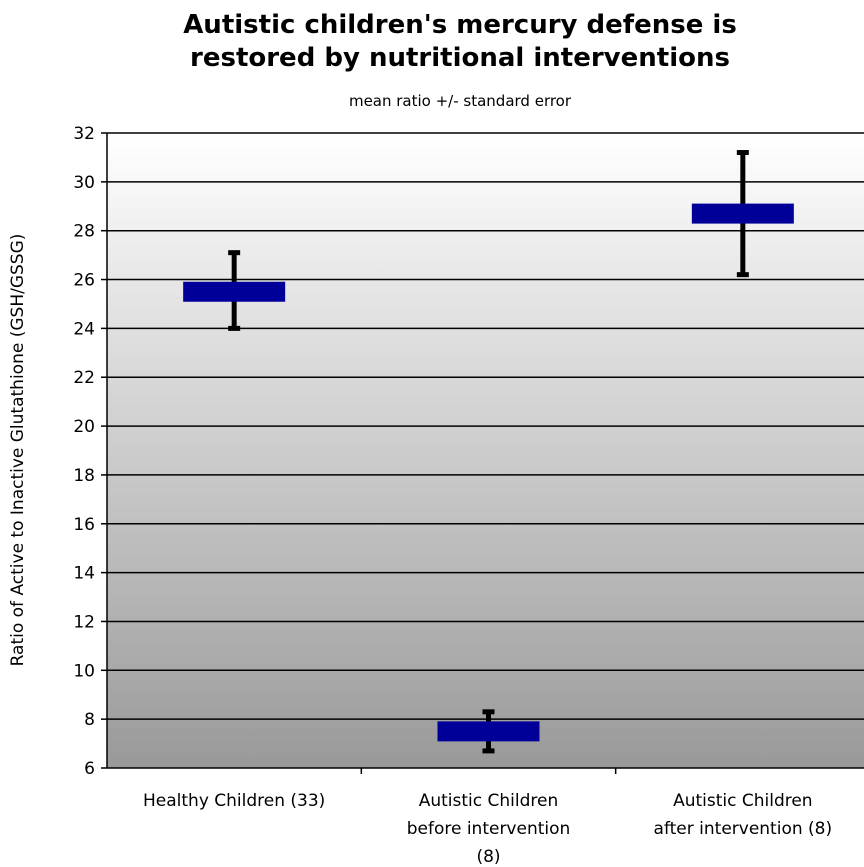 Image resolution: width=864 pixels, height=867 pixels. Describe the element at coordinates (488, 857) in the screenshot. I see `x-tick-label: (8)` at that location.